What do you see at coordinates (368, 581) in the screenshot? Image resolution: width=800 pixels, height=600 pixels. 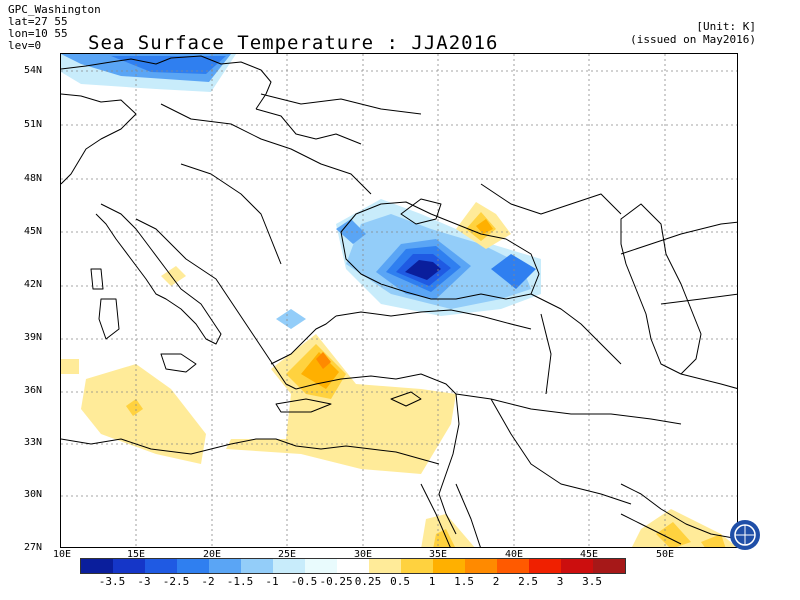 I see `colorbar-tick-label: 0.25` at bounding box center [368, 581].